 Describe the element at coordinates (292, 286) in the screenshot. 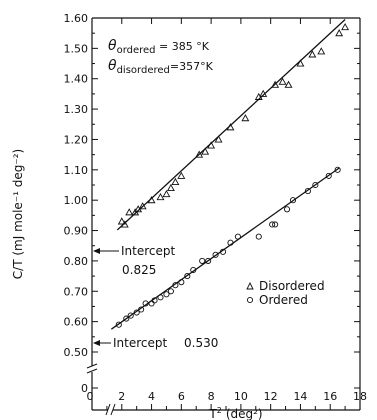

I see `legend-disordered-label: Disordered` at that location.